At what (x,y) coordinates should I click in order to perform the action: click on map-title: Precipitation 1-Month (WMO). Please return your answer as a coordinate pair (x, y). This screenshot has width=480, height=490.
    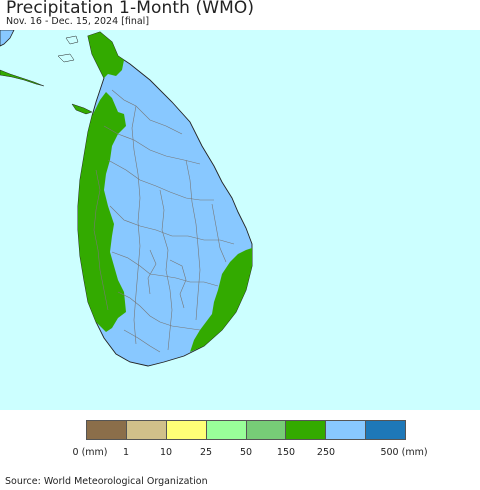
    Looking at the image, I should click on (130, 9).